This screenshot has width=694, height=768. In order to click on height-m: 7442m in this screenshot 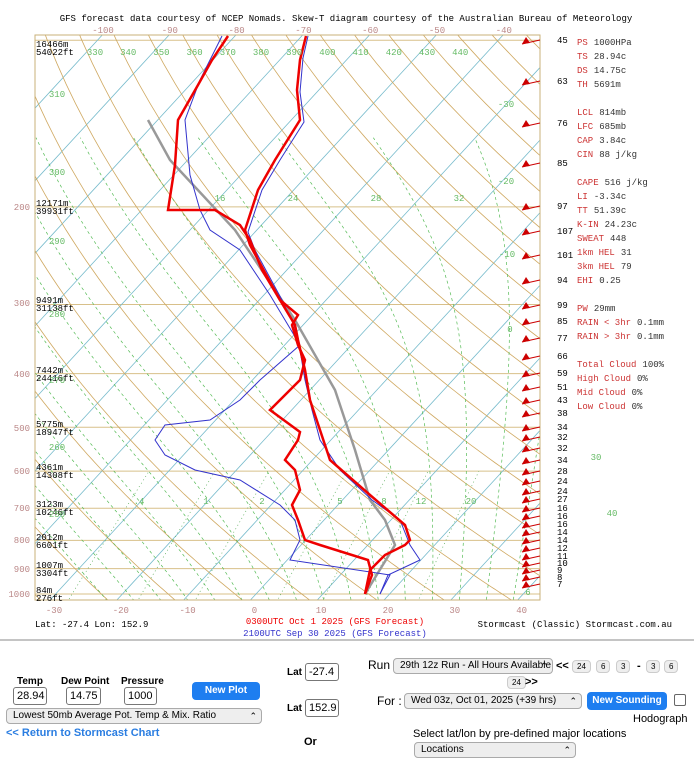, I will do `click(49, 371)`.